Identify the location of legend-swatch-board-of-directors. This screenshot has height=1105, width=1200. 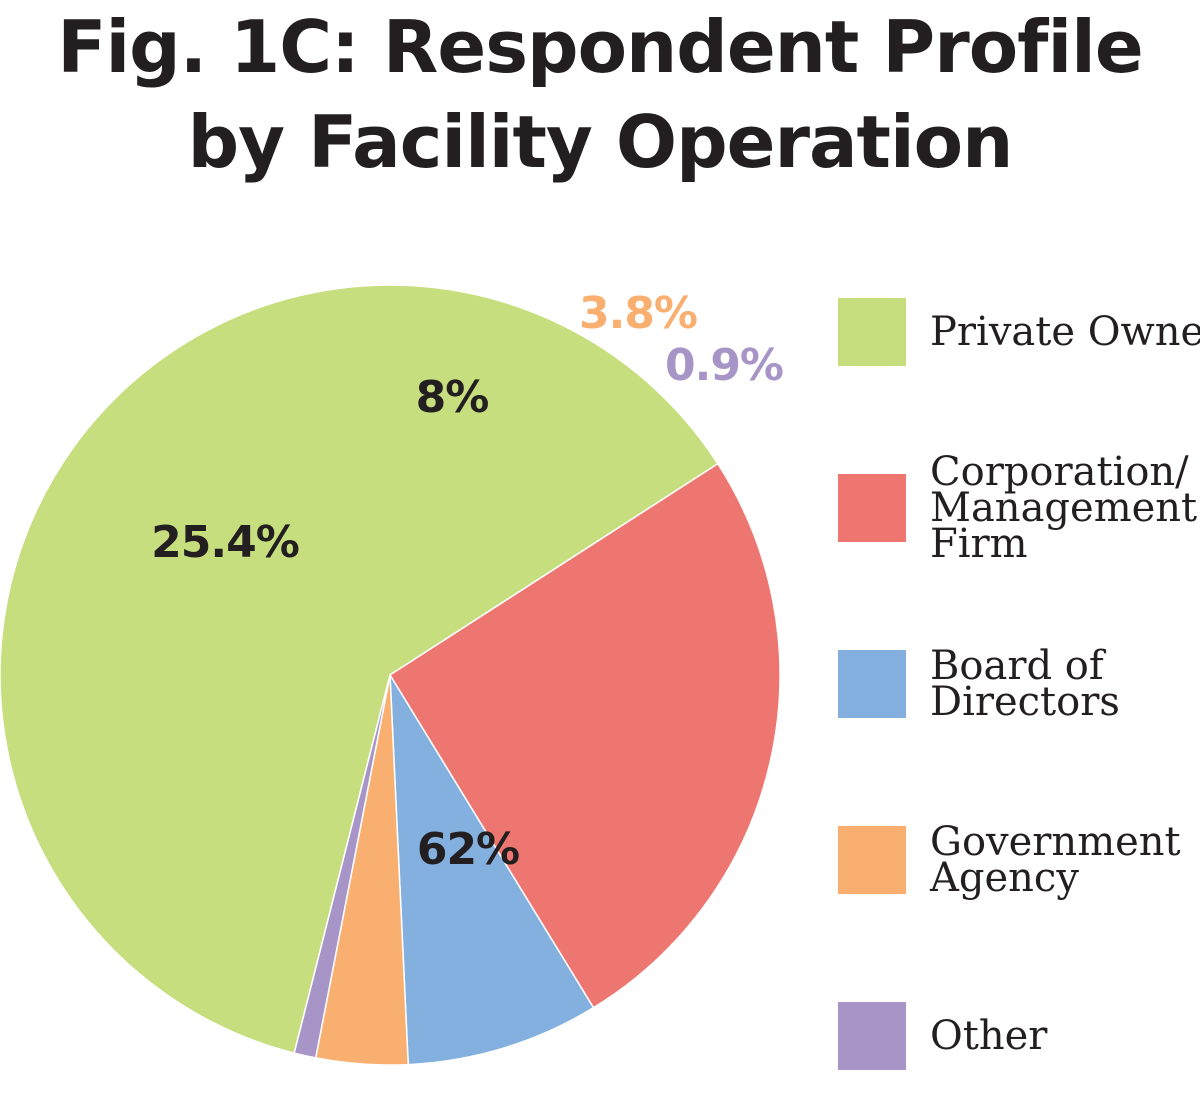
(872, 684).